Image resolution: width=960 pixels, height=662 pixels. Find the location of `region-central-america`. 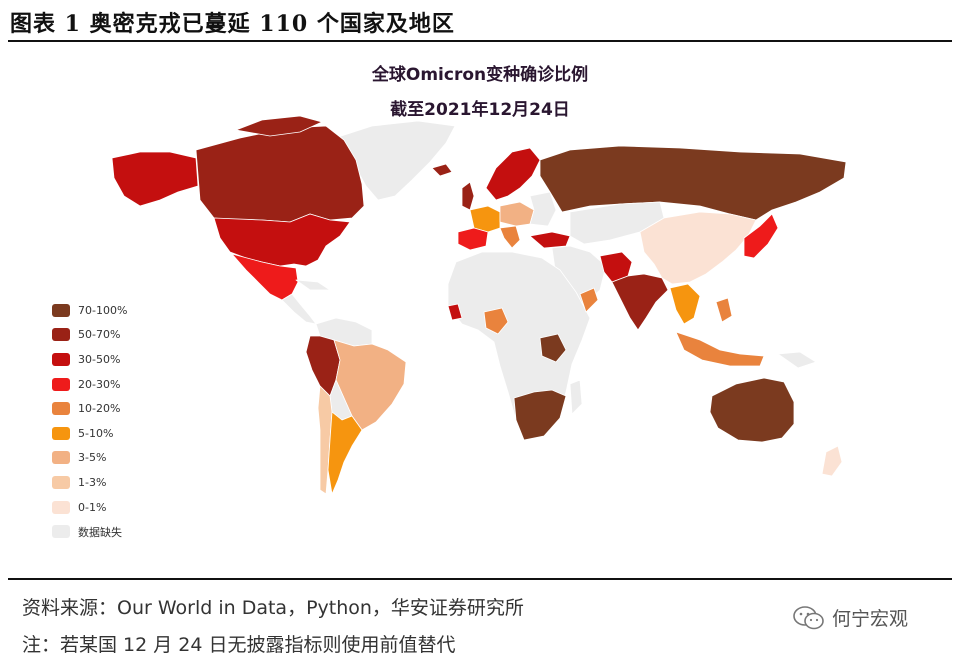

region-central-america is located at coordinates (299, 309).